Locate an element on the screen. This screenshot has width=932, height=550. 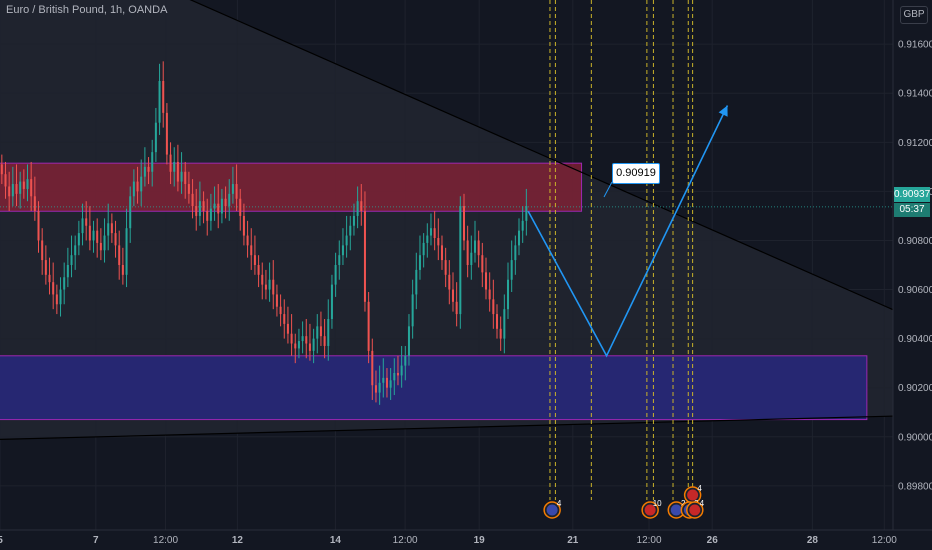
price-tick-label: 0.90000 is located at coordinates (915, 437).